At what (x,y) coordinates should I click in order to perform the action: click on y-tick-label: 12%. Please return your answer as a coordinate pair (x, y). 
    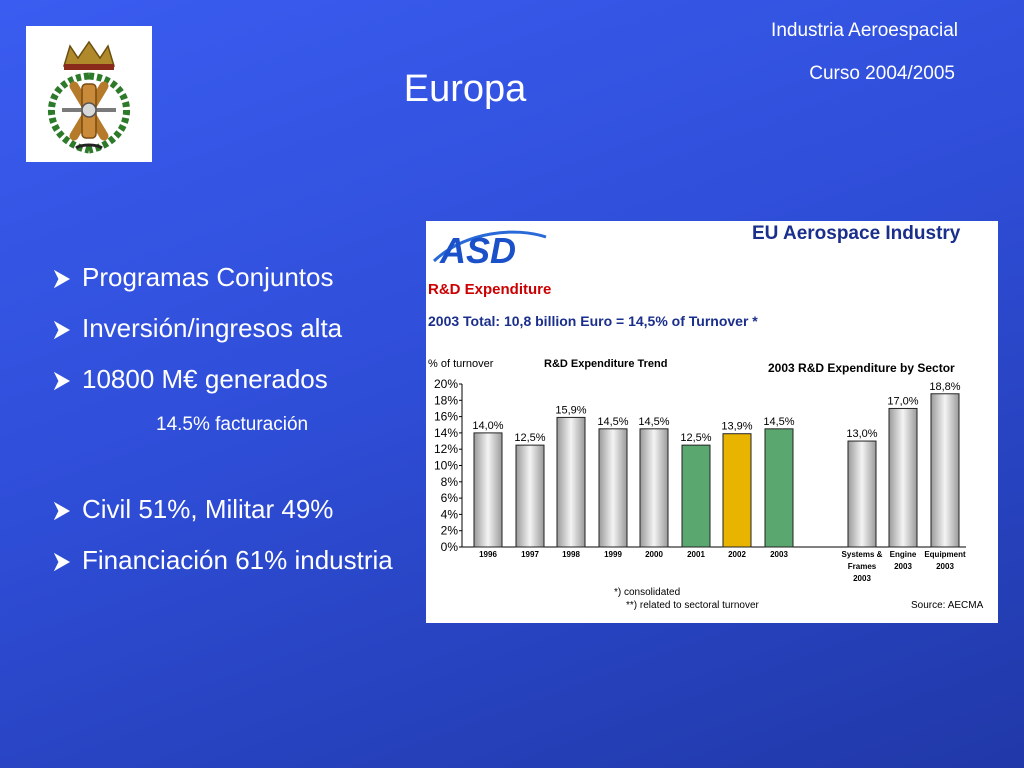
    Looking at the image, I should click on (446, 449).